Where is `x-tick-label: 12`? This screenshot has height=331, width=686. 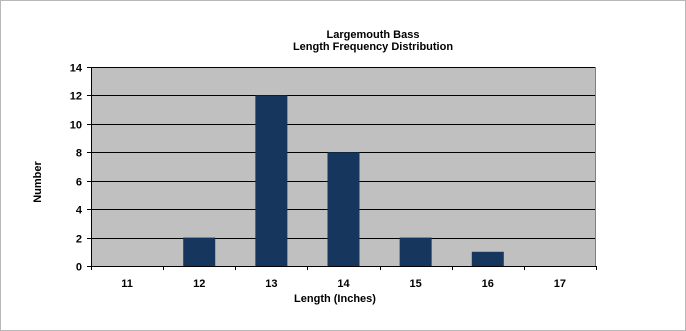
x-tick-label: 12 is located at coordinates (199, 284).